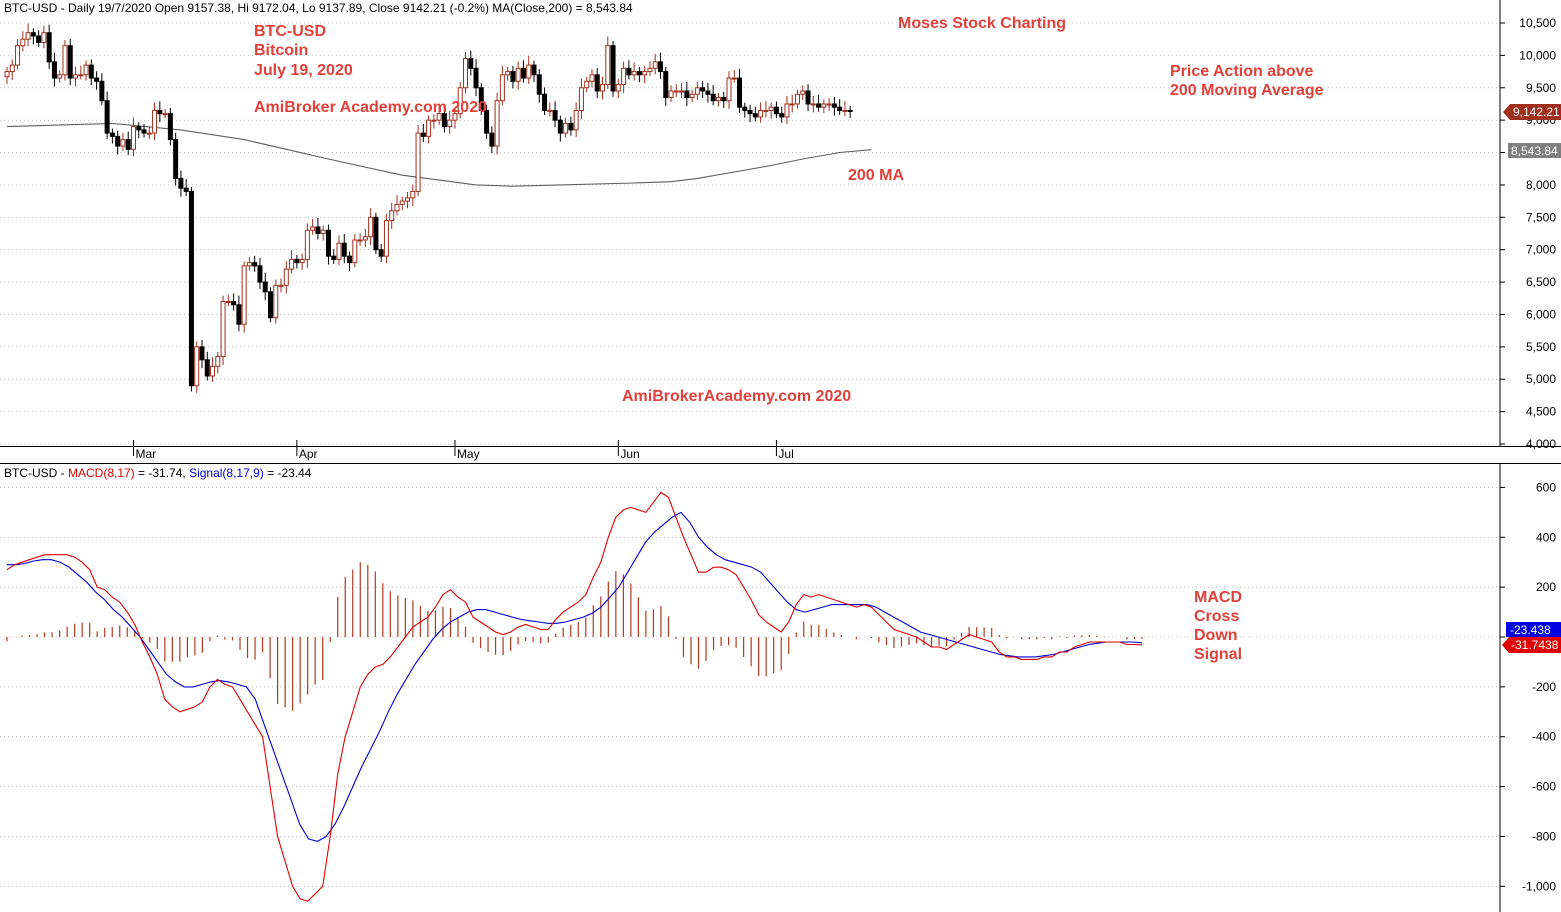 This screenshot has height=912, width=1561. Describe the element at coordinates (1528, 686) in the screenshot. I see `macd-axis: -1,000-800-600-400-2000200400600` at that location.